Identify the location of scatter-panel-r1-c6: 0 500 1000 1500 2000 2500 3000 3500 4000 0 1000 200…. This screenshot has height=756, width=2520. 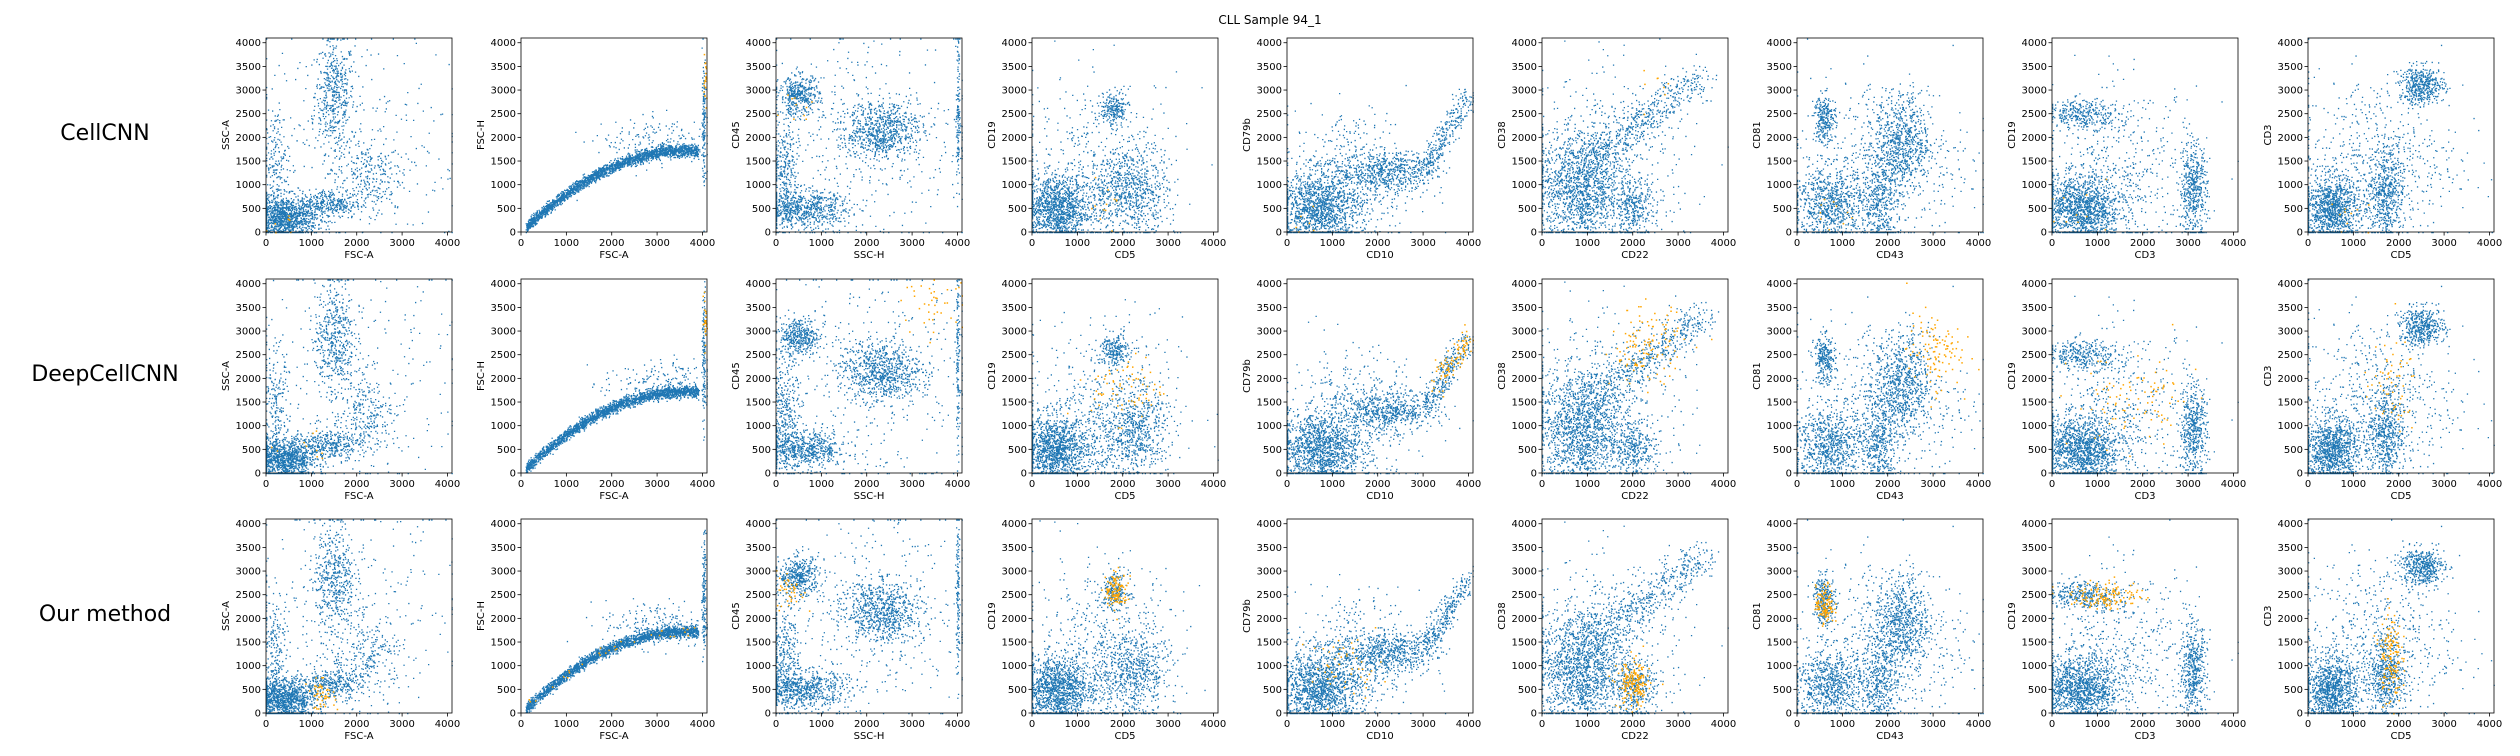
(1616, 149).